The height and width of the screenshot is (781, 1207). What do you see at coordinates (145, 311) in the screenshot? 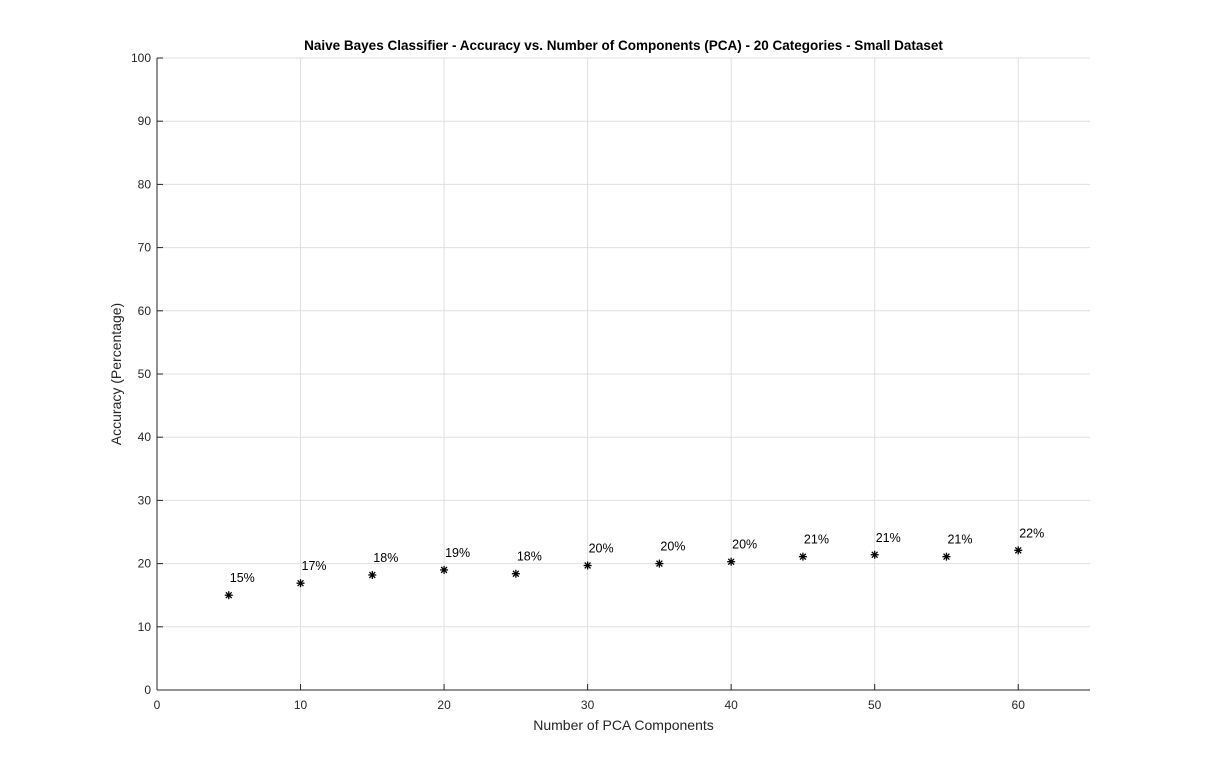
I see `y-tick-label: 60` at bounding box center [145, 311].